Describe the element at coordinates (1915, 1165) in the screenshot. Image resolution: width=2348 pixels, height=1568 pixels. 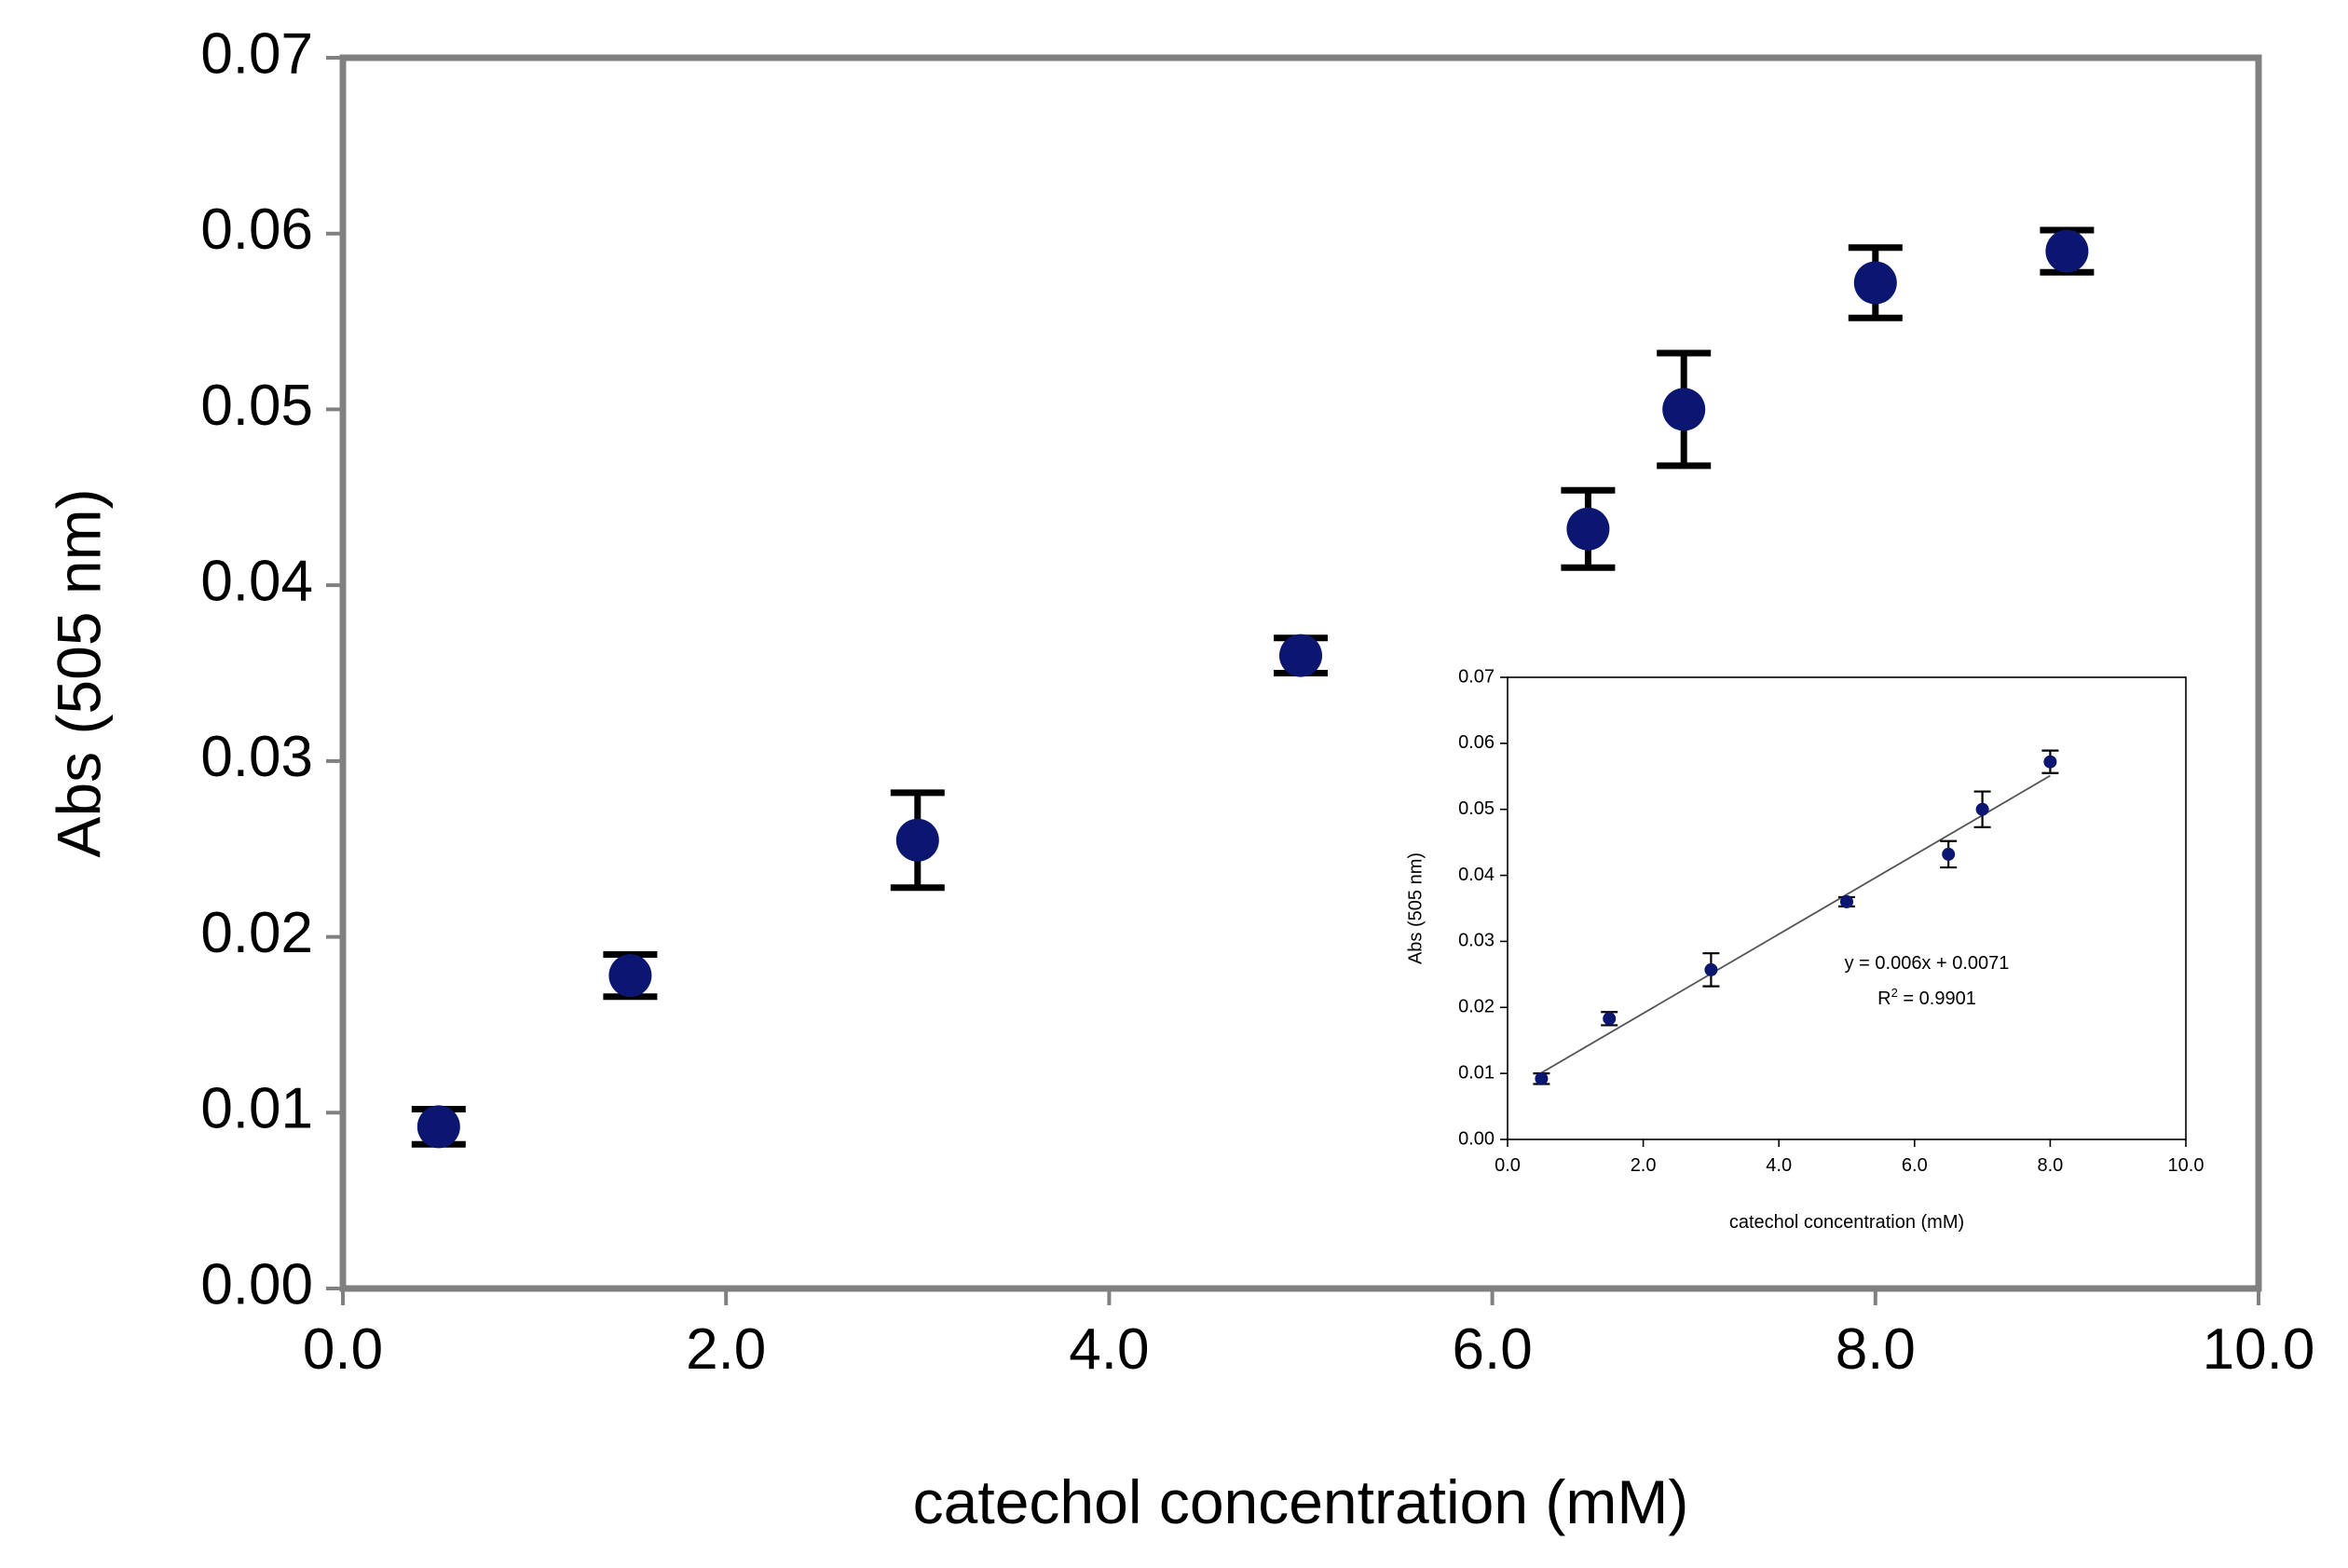
I see `inset-x-tick-label: 6.0` at that location.